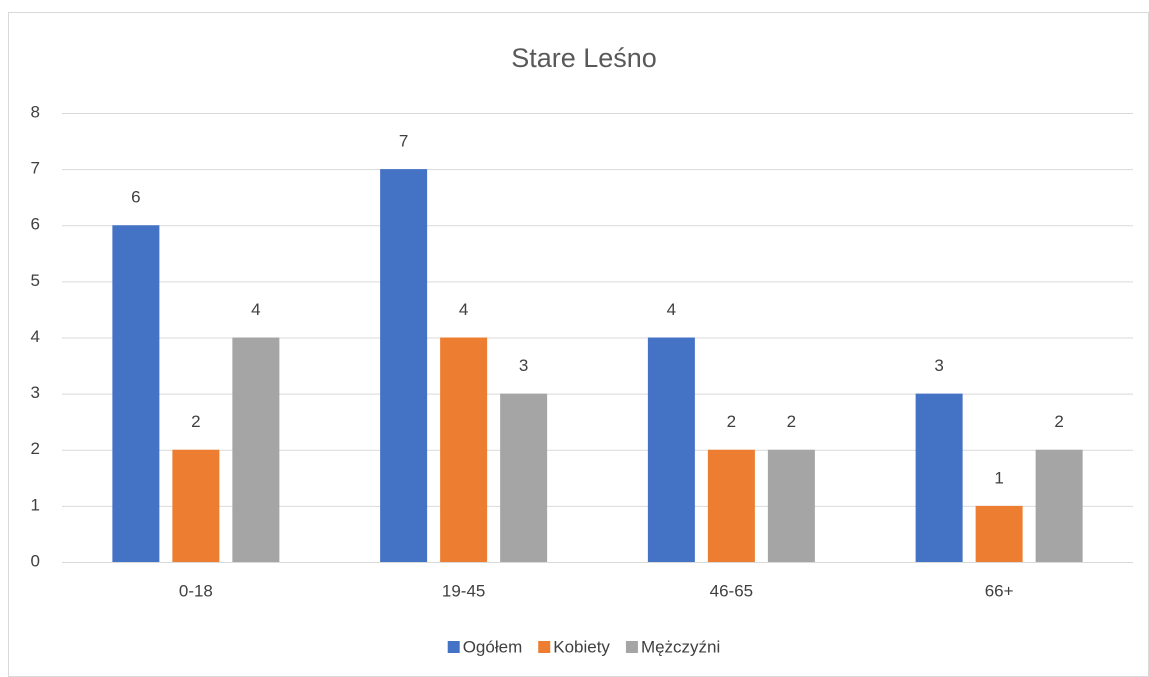  What do you see at coordinates (35, 280) in the screenshot?
I see `y-tick-label: 5` at bounding box center [35, 280].